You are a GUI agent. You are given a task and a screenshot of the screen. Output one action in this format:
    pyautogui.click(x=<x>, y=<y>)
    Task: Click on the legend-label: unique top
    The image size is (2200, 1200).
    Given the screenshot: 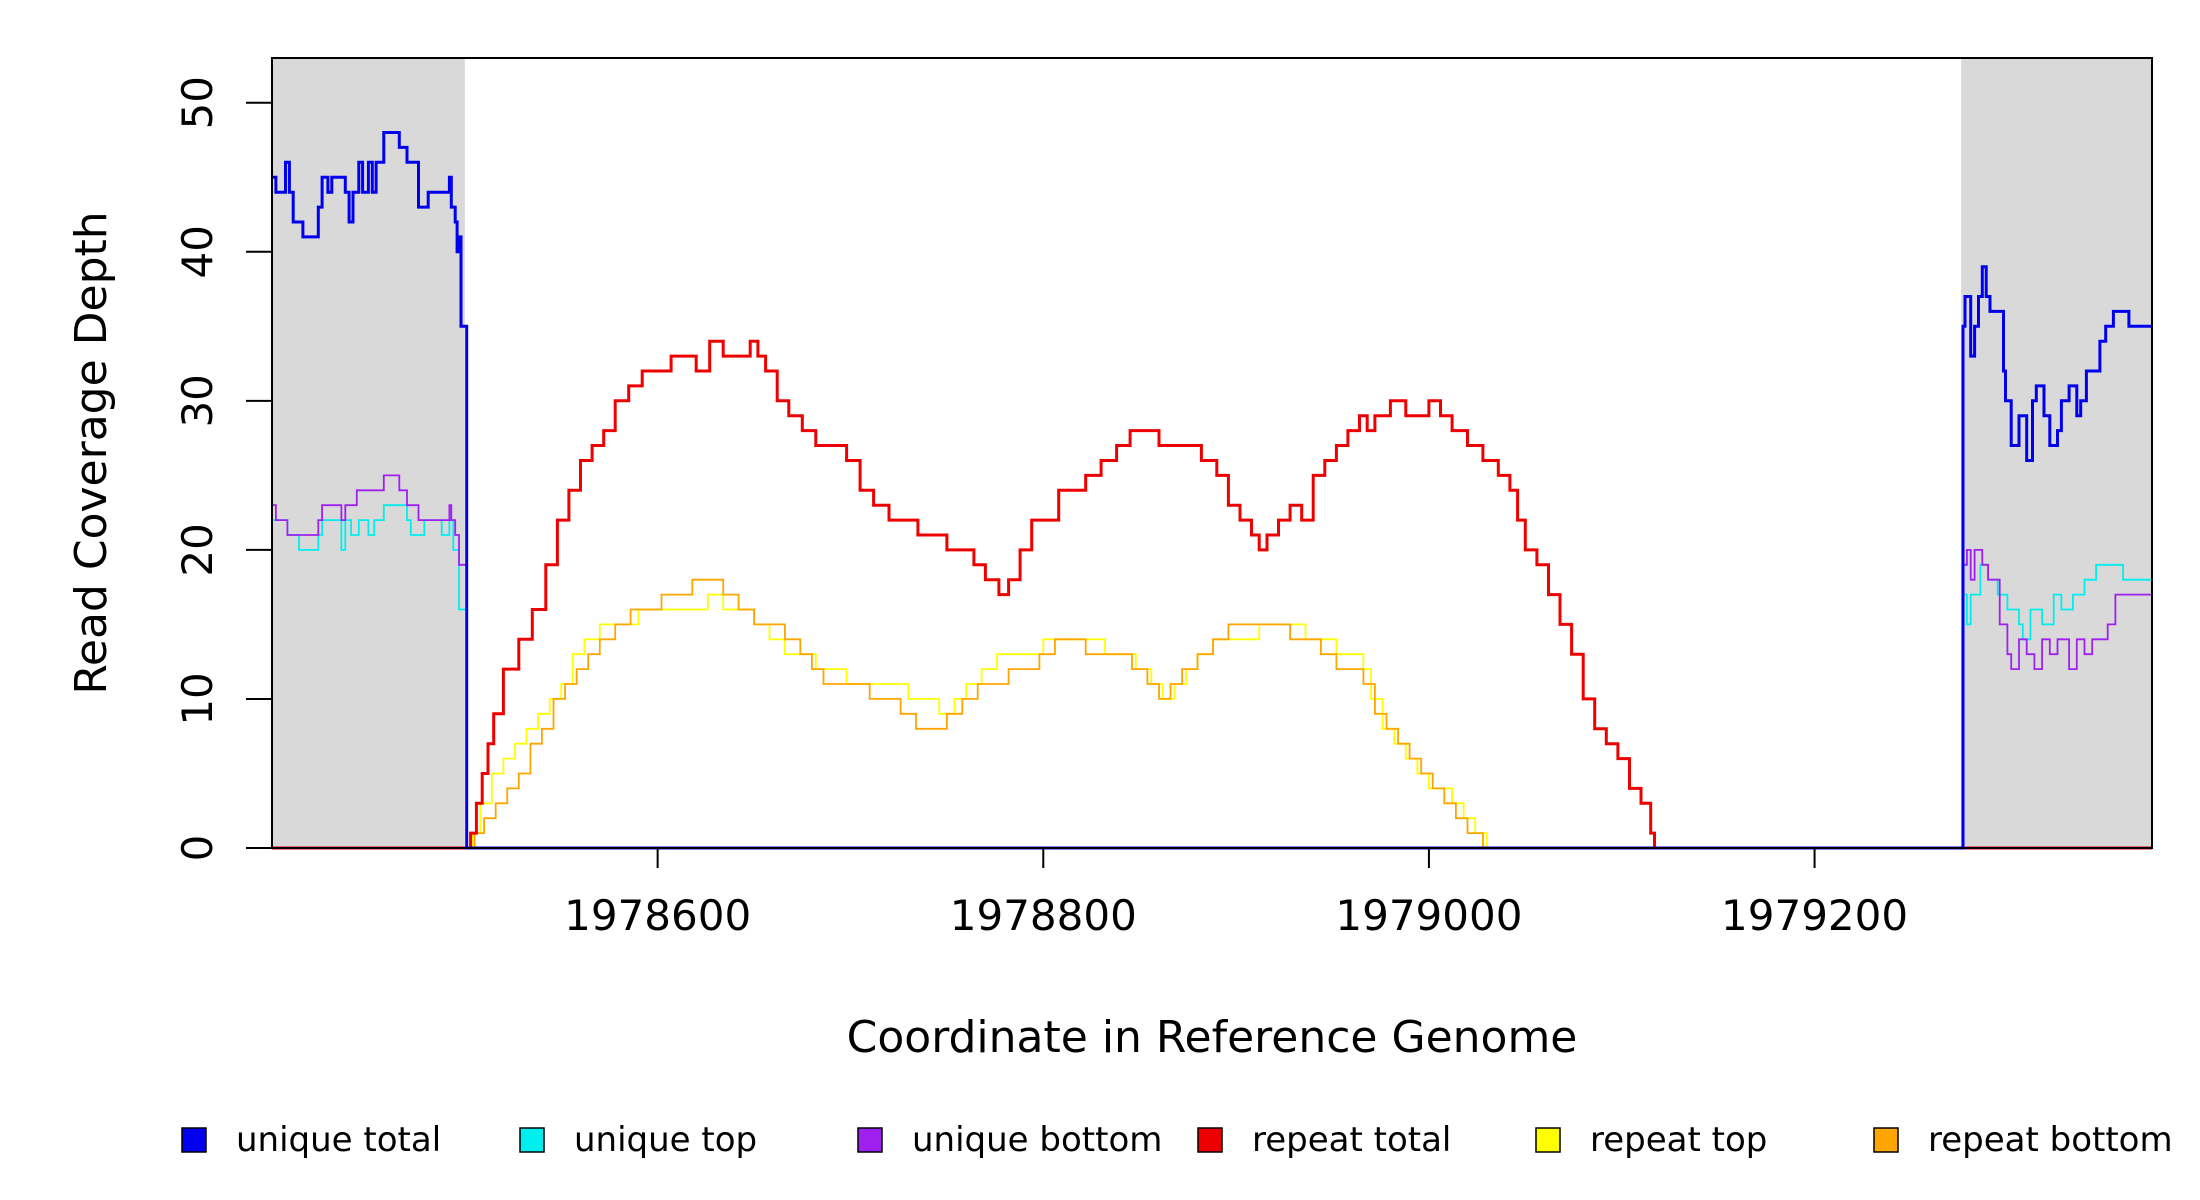 What is the action you would take?
    pyautogui.click(x=665, y=1140)
    